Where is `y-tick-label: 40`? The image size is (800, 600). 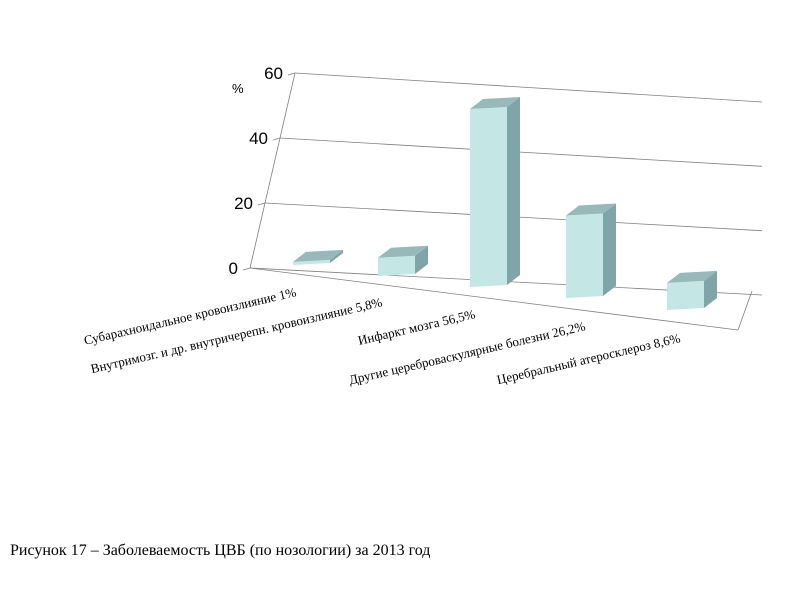 y-tick-label: 40 is located at coordinates (258, 138).